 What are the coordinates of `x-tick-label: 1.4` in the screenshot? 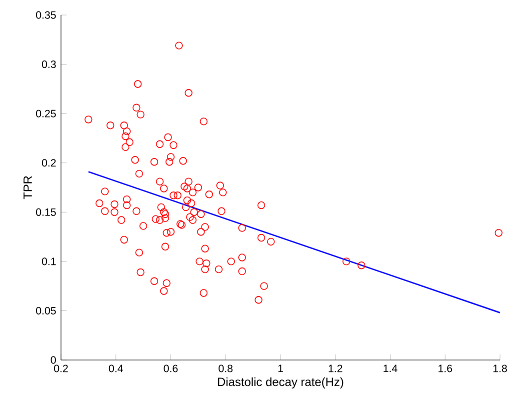 It's located at (391, 368).